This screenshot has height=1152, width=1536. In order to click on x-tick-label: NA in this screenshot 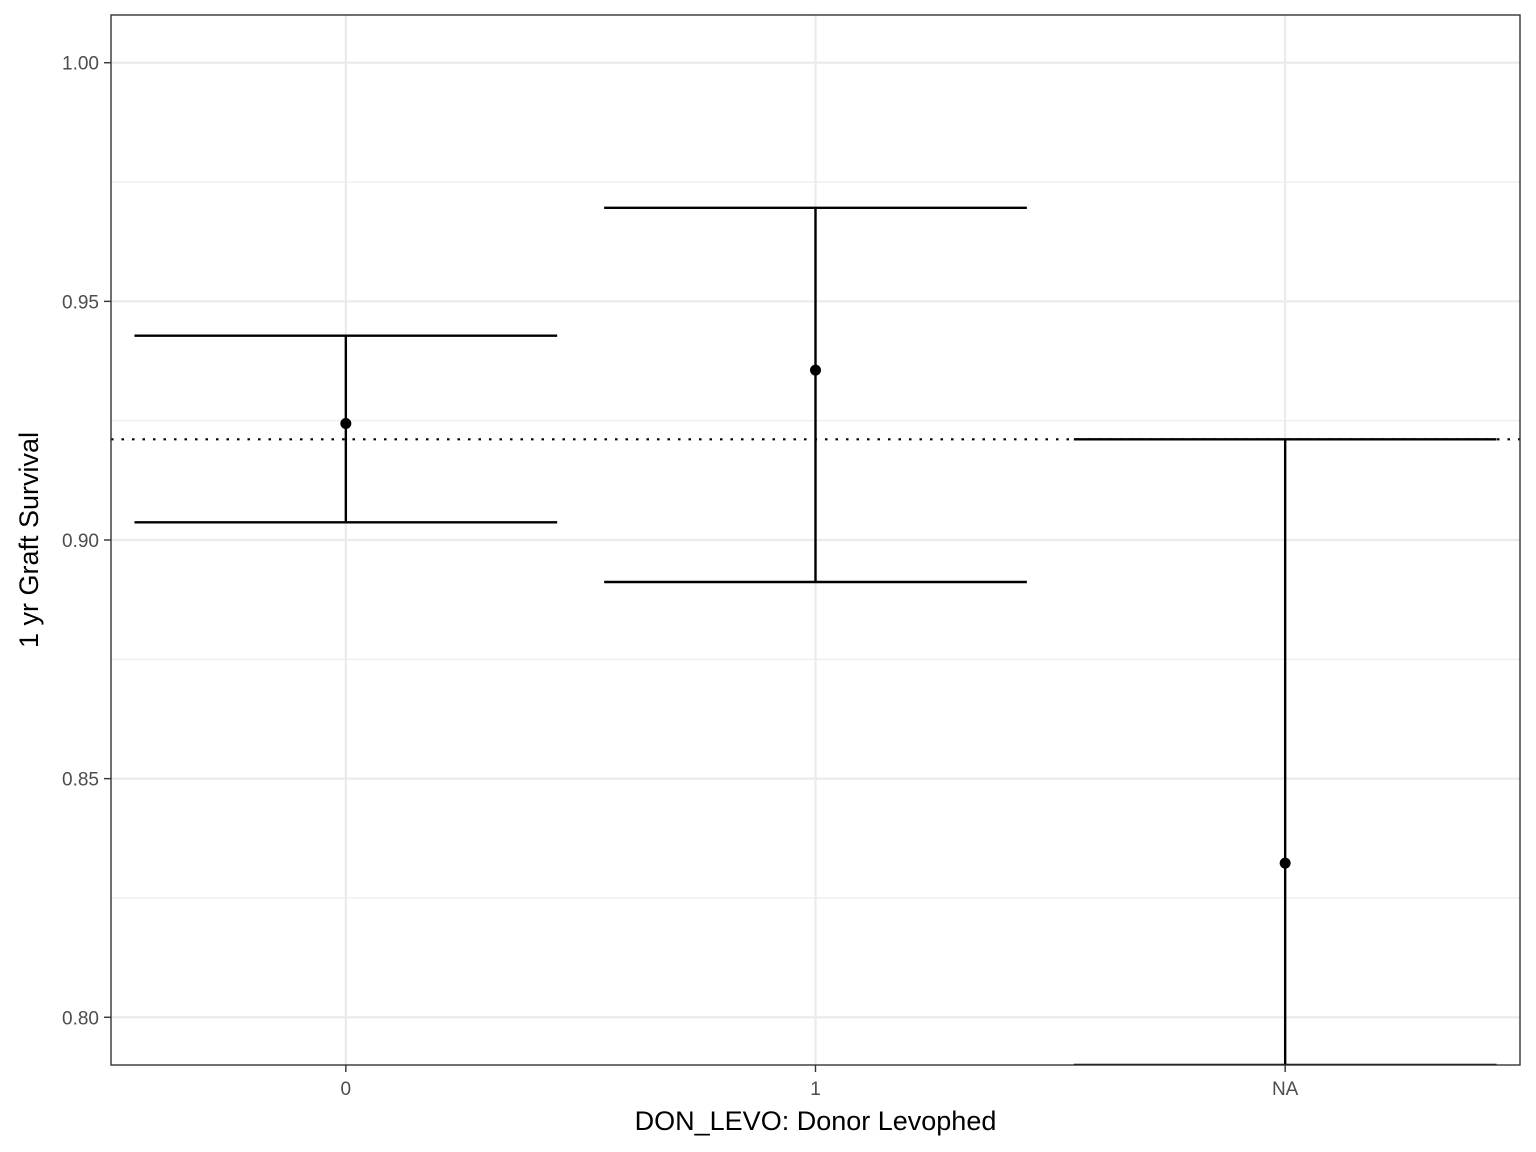, I will do `click(1285, 1089)`.